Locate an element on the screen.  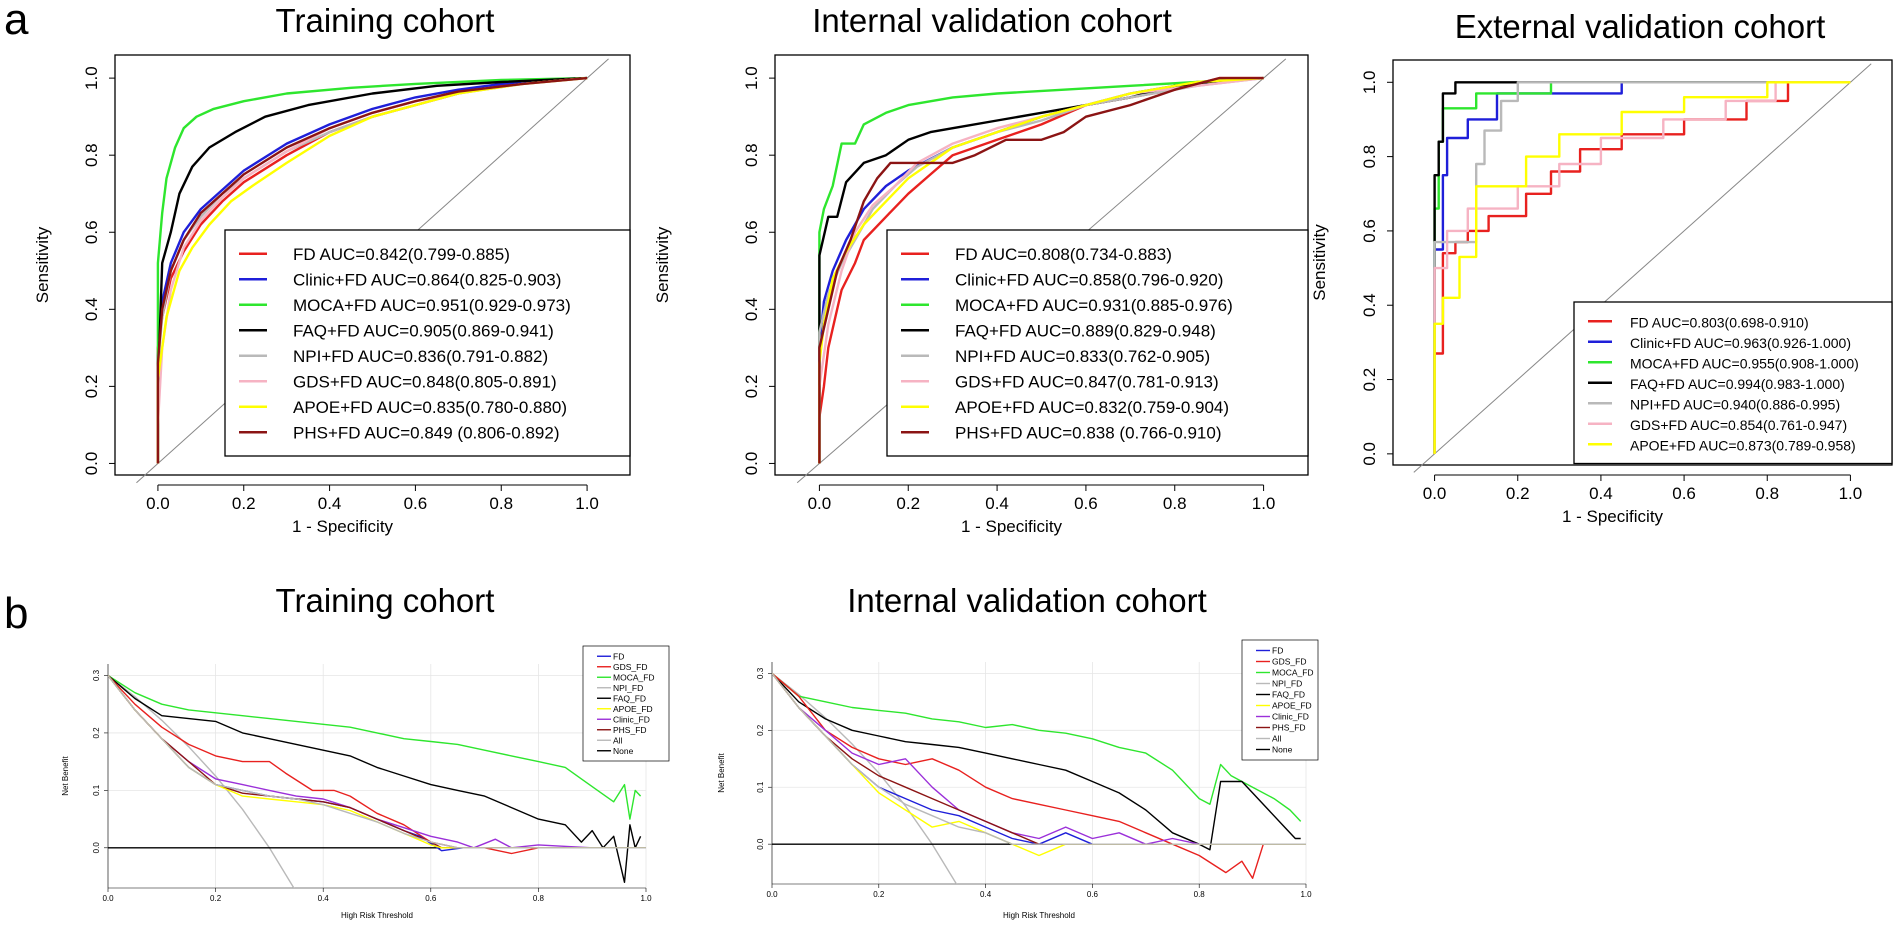
legend-label: FD AUC=0.808(0.734-0.883) is located at coordinates (1063, 254).